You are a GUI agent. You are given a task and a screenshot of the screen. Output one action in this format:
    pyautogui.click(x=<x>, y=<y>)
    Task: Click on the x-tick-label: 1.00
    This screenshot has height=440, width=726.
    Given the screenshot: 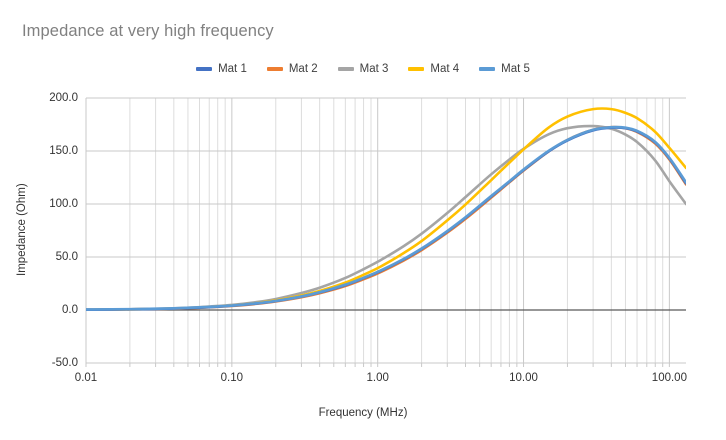 What is the action you would take?
    pyautogui.click(x=377, y=378)
    